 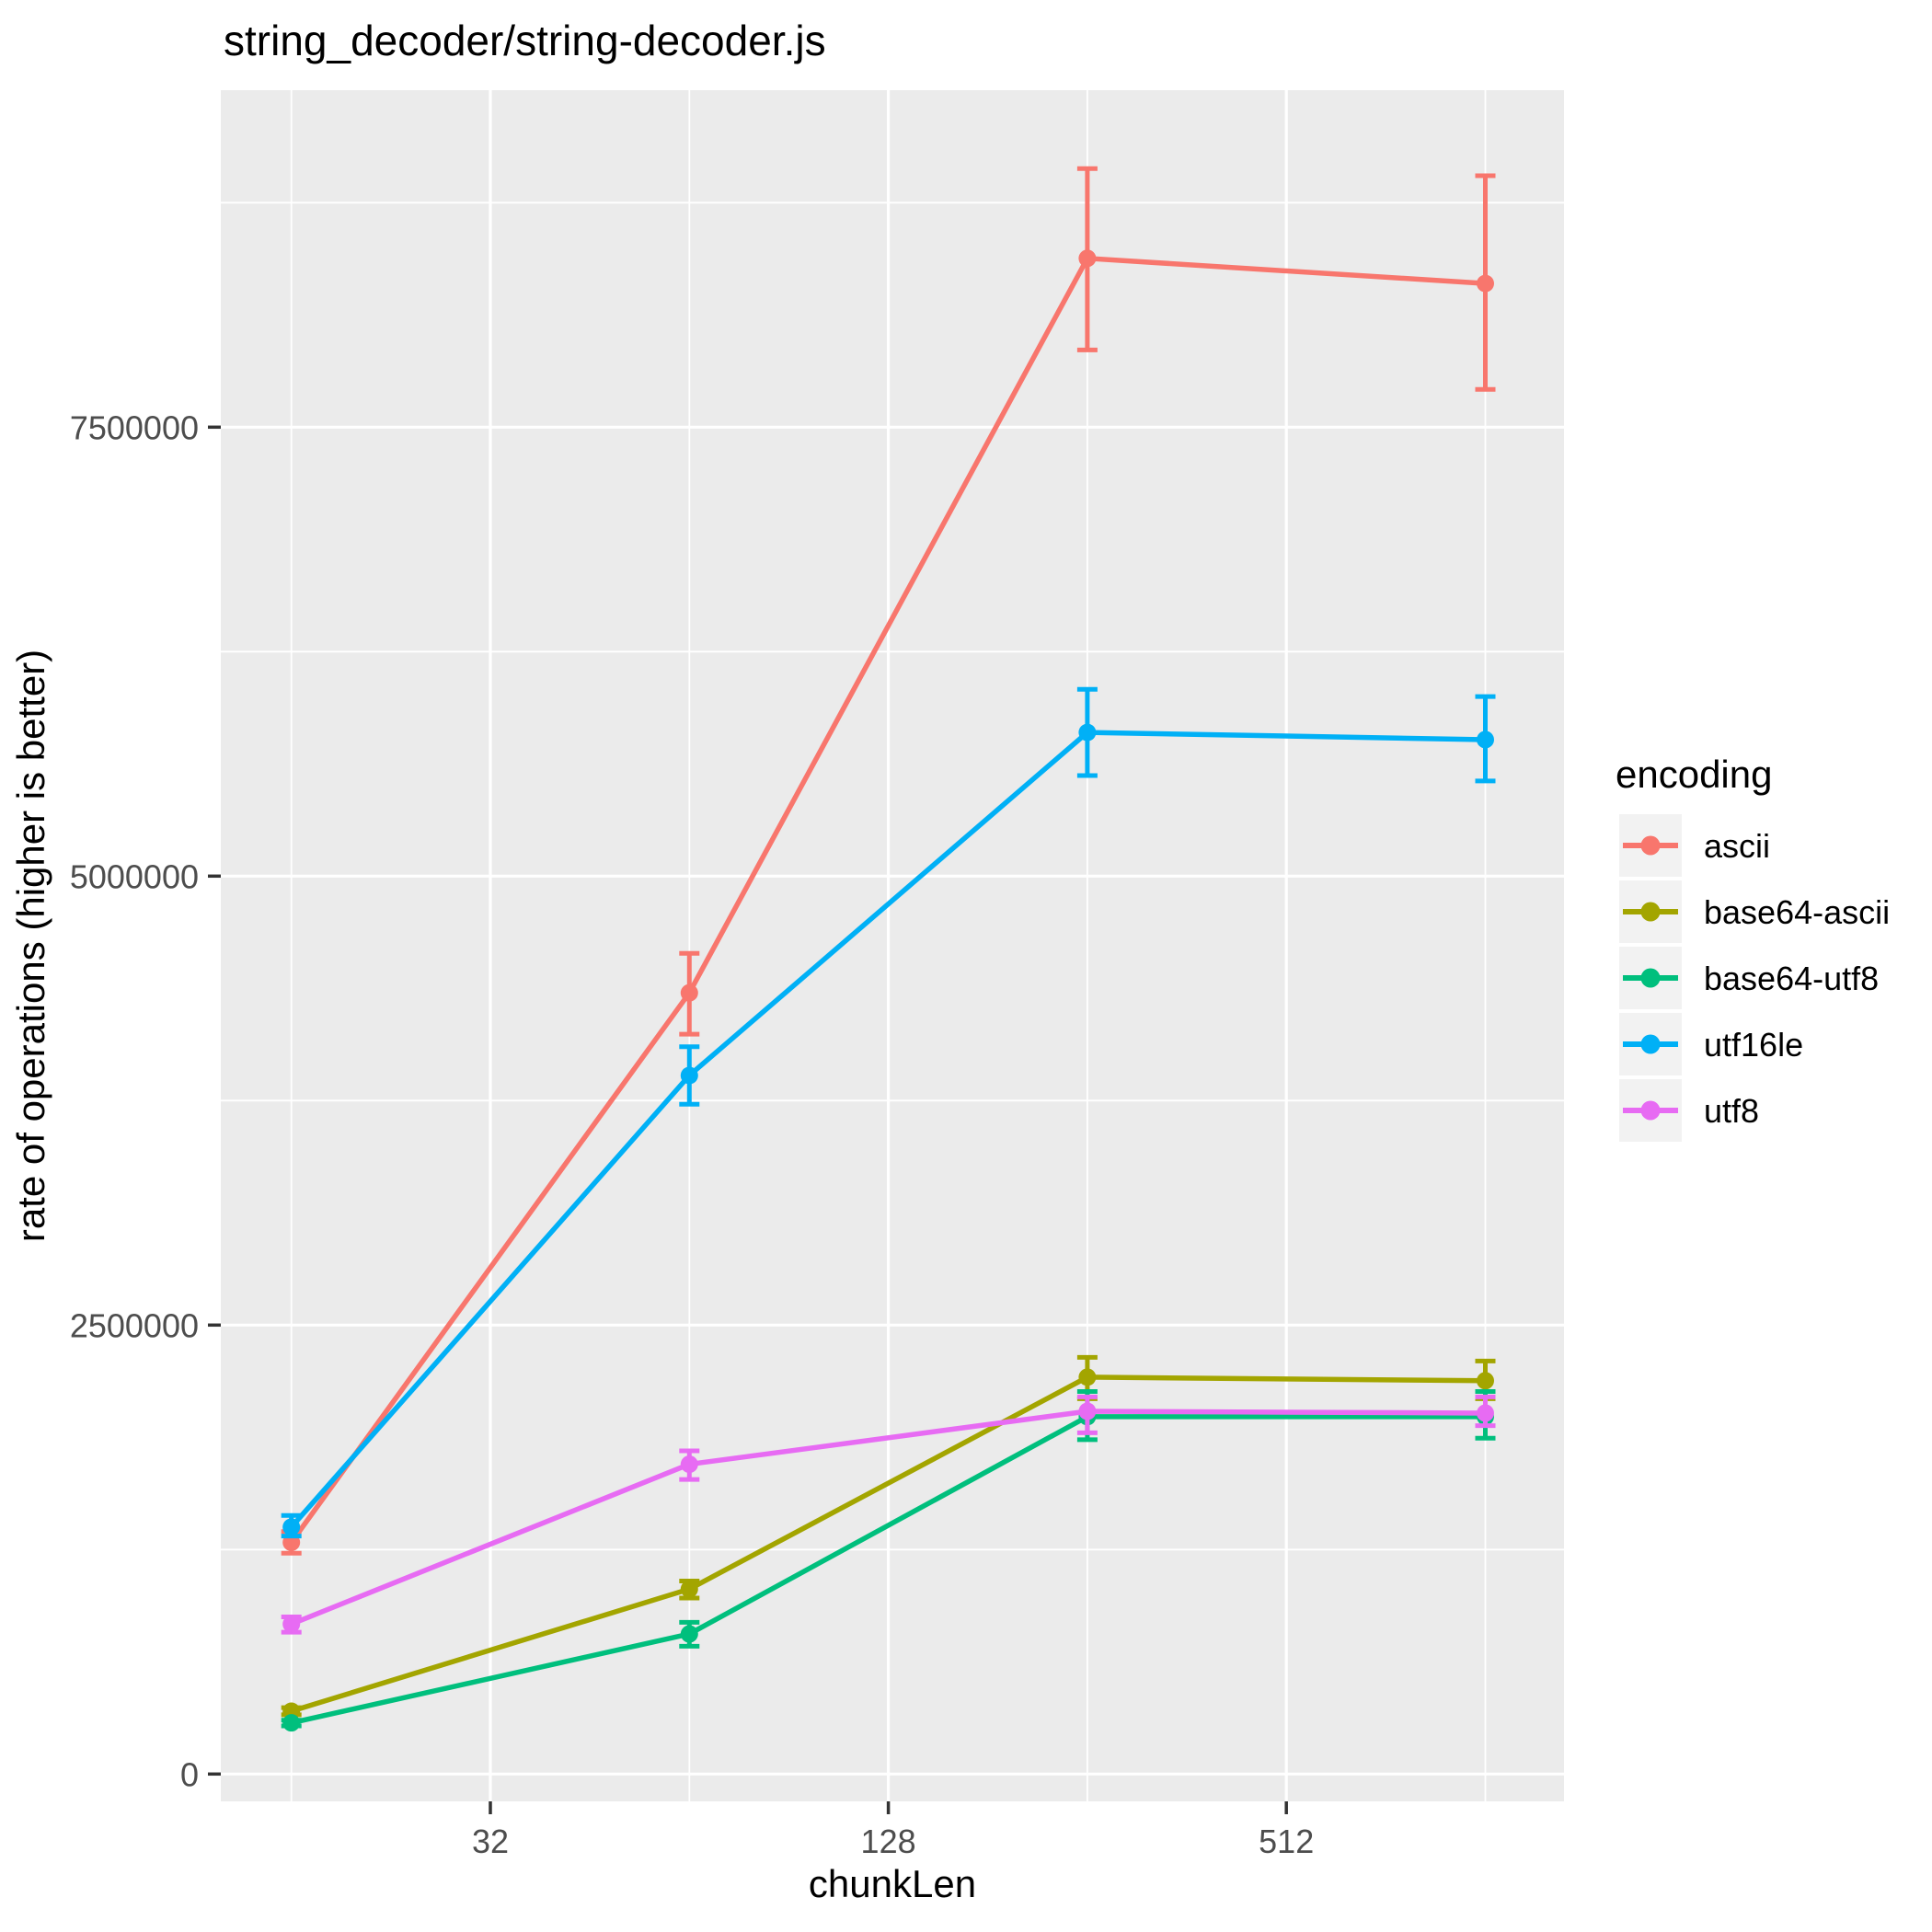 I want to click on x-tick-label: 32, so click(x=491, y=1841).